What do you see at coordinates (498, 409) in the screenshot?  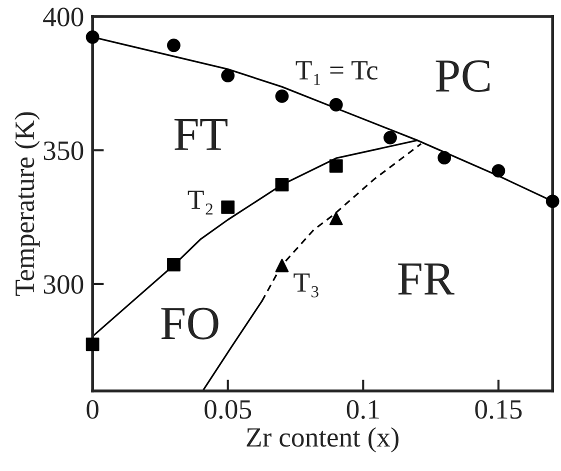 I see `x-tick-label: 0.15` at bounding box center [498, 409].